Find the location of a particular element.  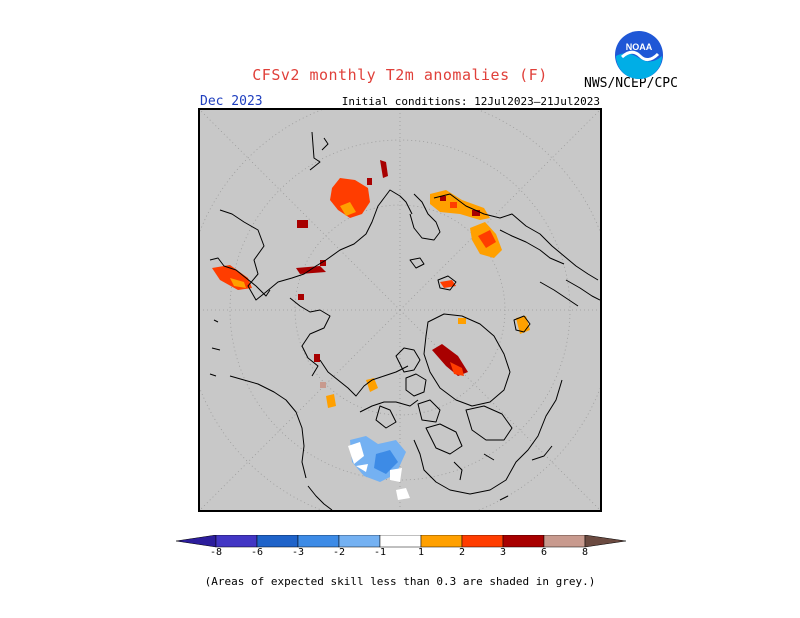

cold-anomaly-north-pacific is located at coordinates (379, 468).